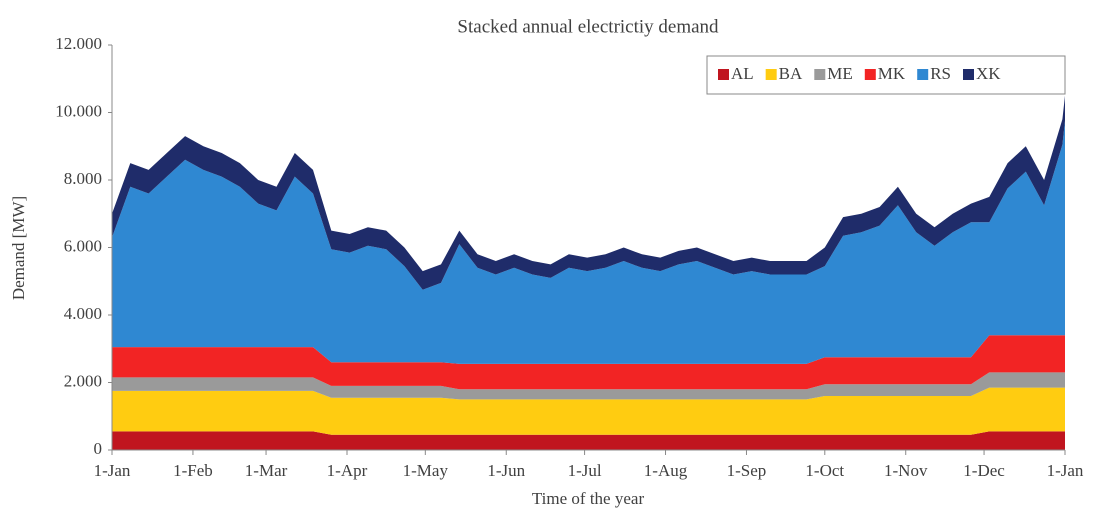 This screenshot has height=516, width=1098. Describe the element at coordinates (588, 498) in the screenshot. I see `x-axis-title: Time of the year` at that location.